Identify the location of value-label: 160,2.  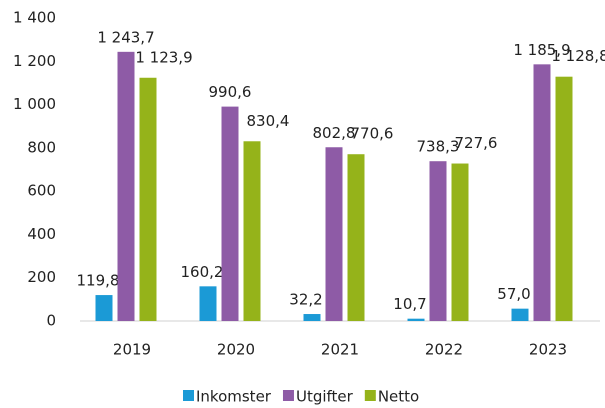
(202, 272).